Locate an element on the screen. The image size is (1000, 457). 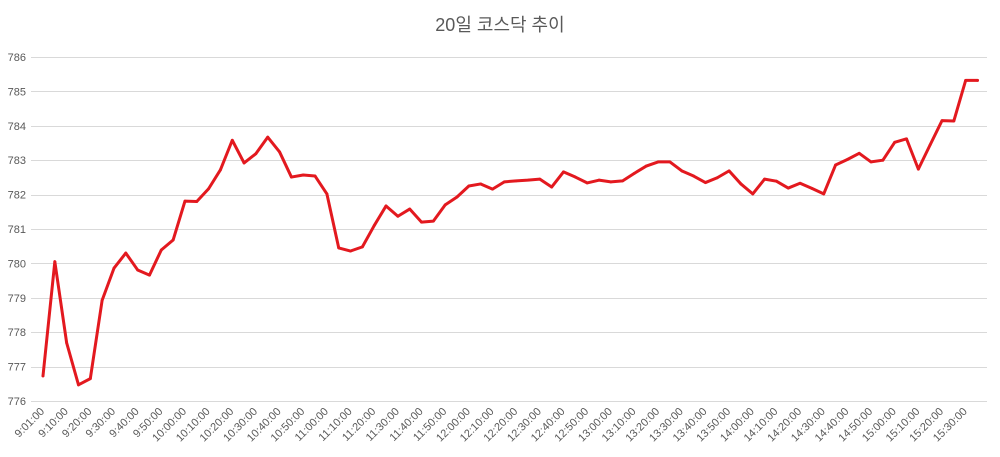
y-tick-label: 786 is located at coordinates (17, 58).